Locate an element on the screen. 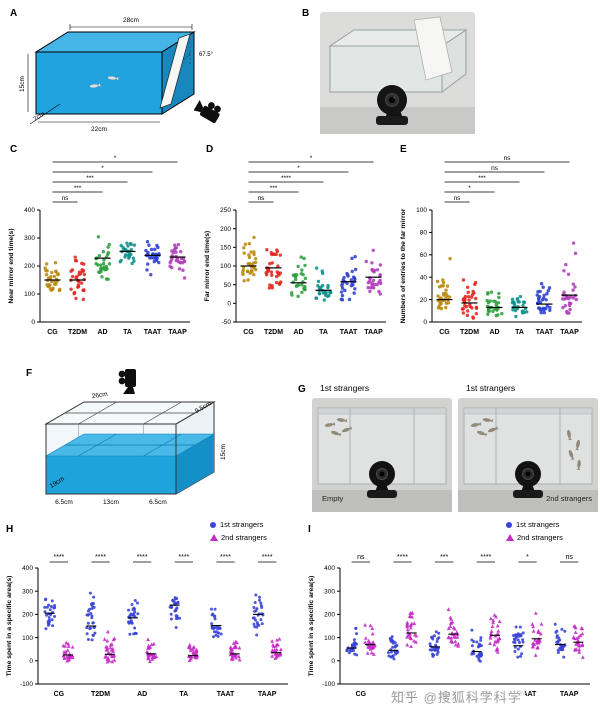  legend-h: 1st strangers 2nd strangers is located at coordinates (238, 531).